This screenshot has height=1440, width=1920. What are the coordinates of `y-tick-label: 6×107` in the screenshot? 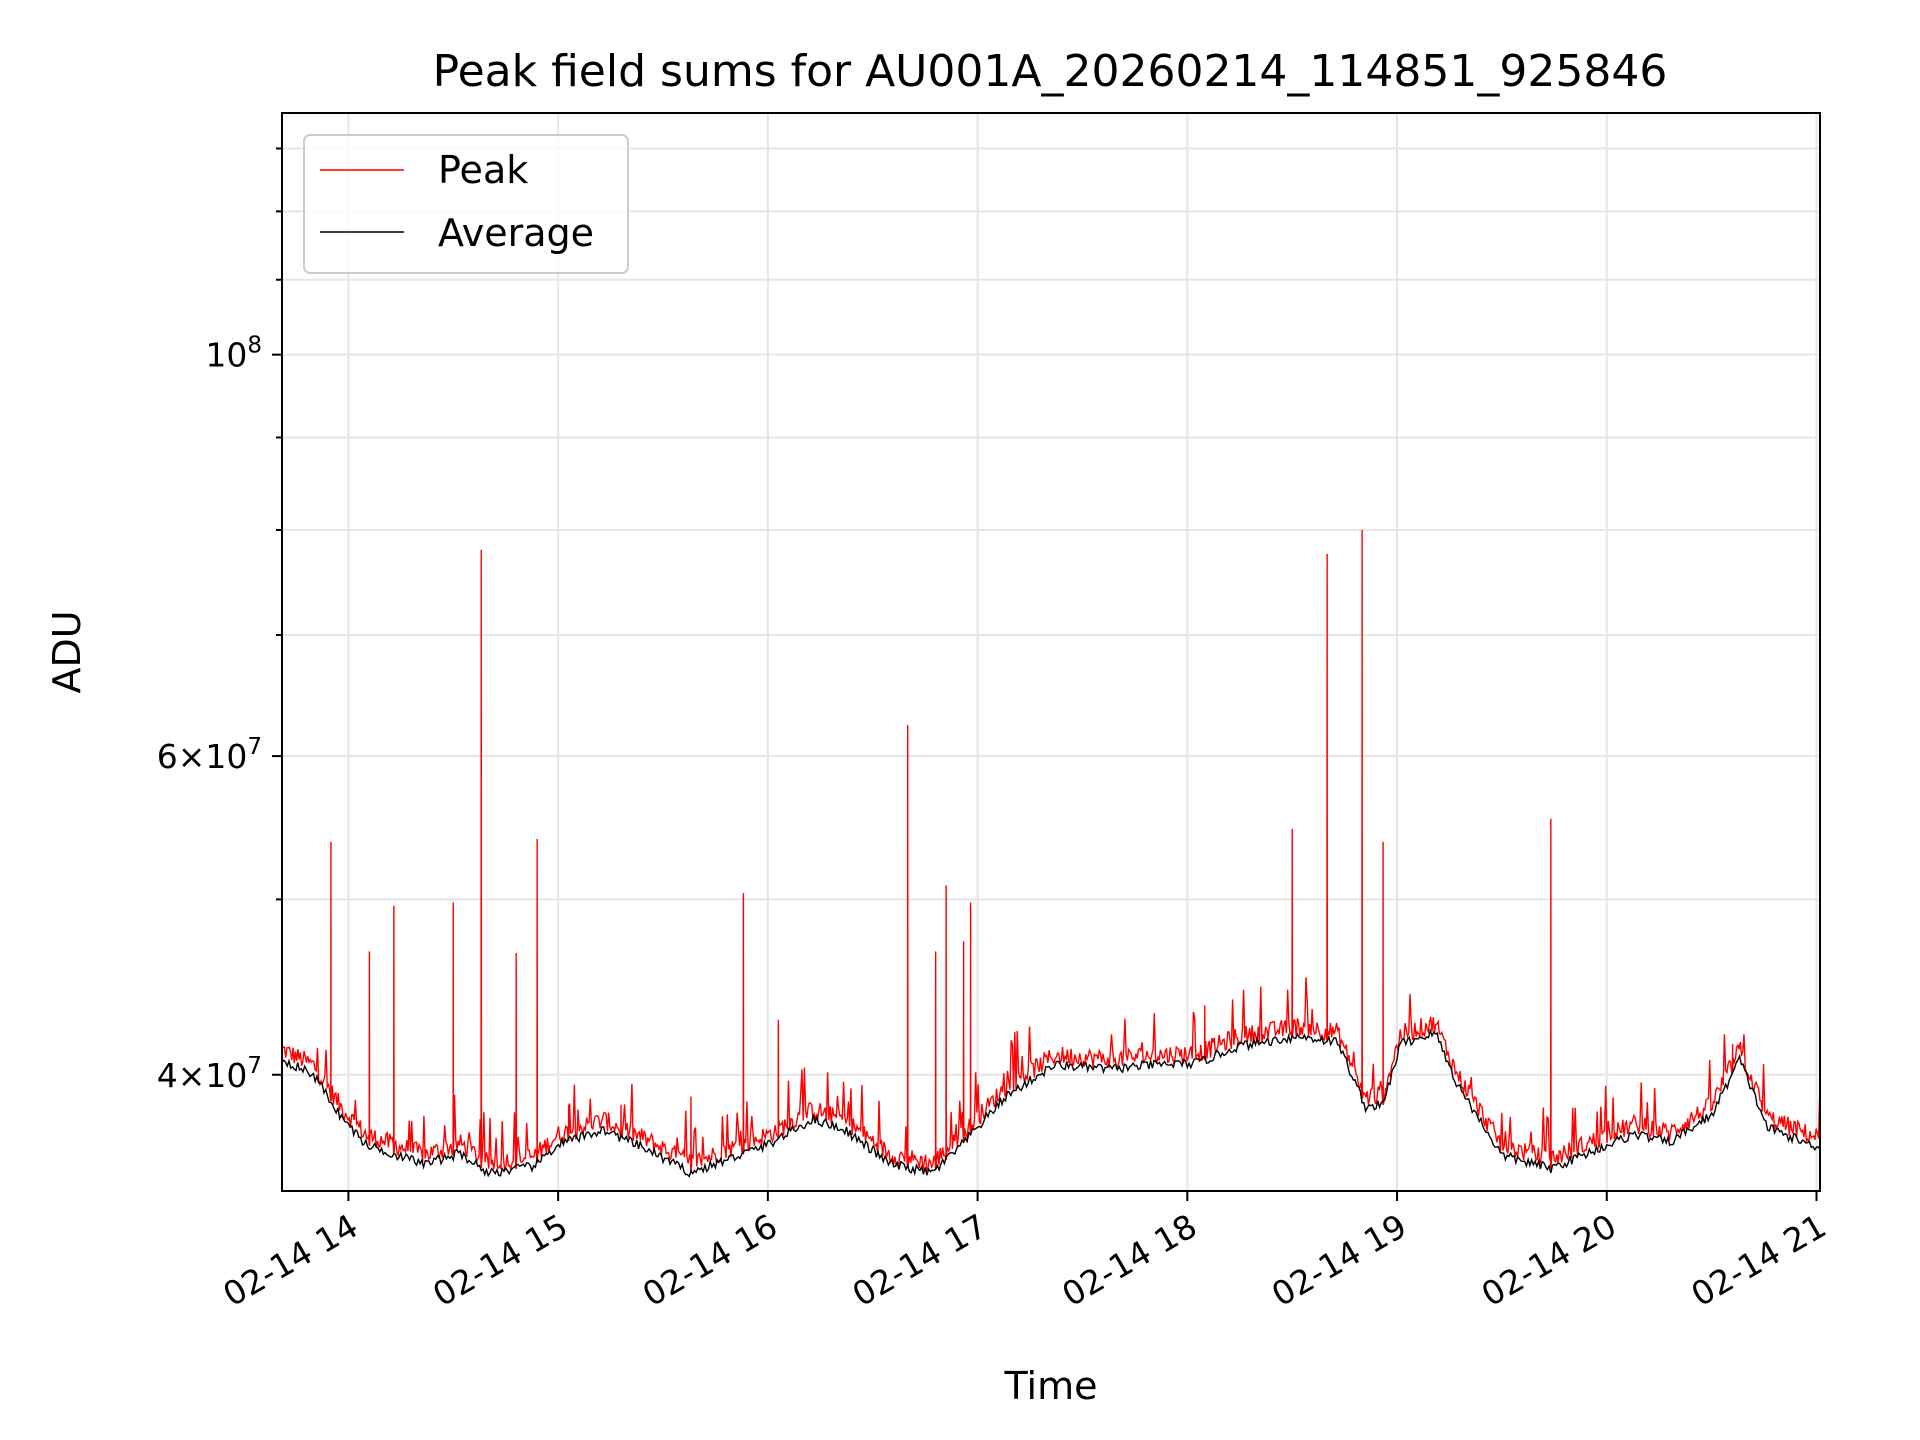 It's located at (209, 755).